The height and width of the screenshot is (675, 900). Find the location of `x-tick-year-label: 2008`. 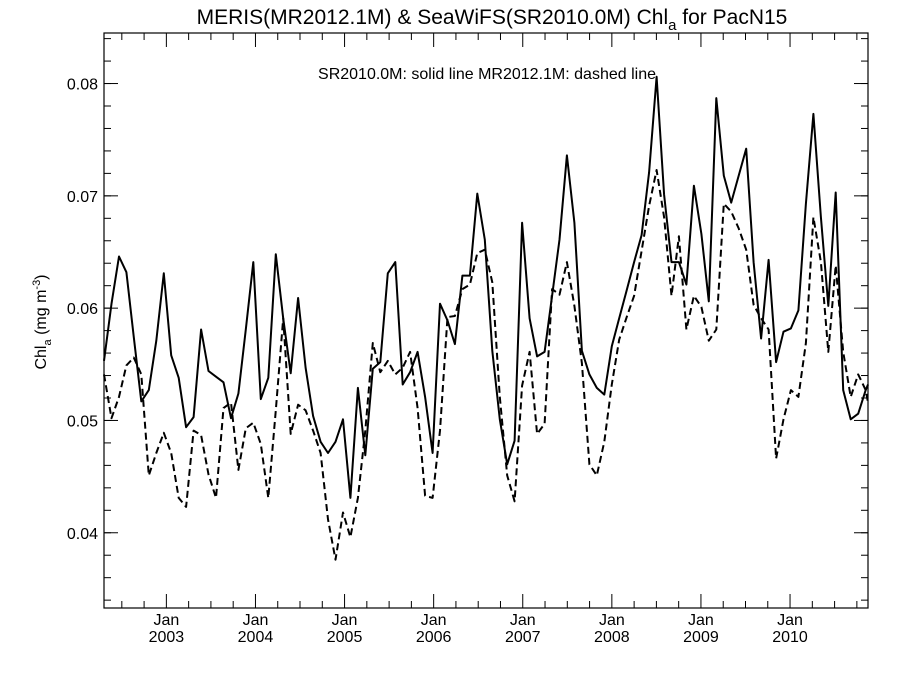

x-tick-year-label: 2008 is located at coordinates (612, 637).